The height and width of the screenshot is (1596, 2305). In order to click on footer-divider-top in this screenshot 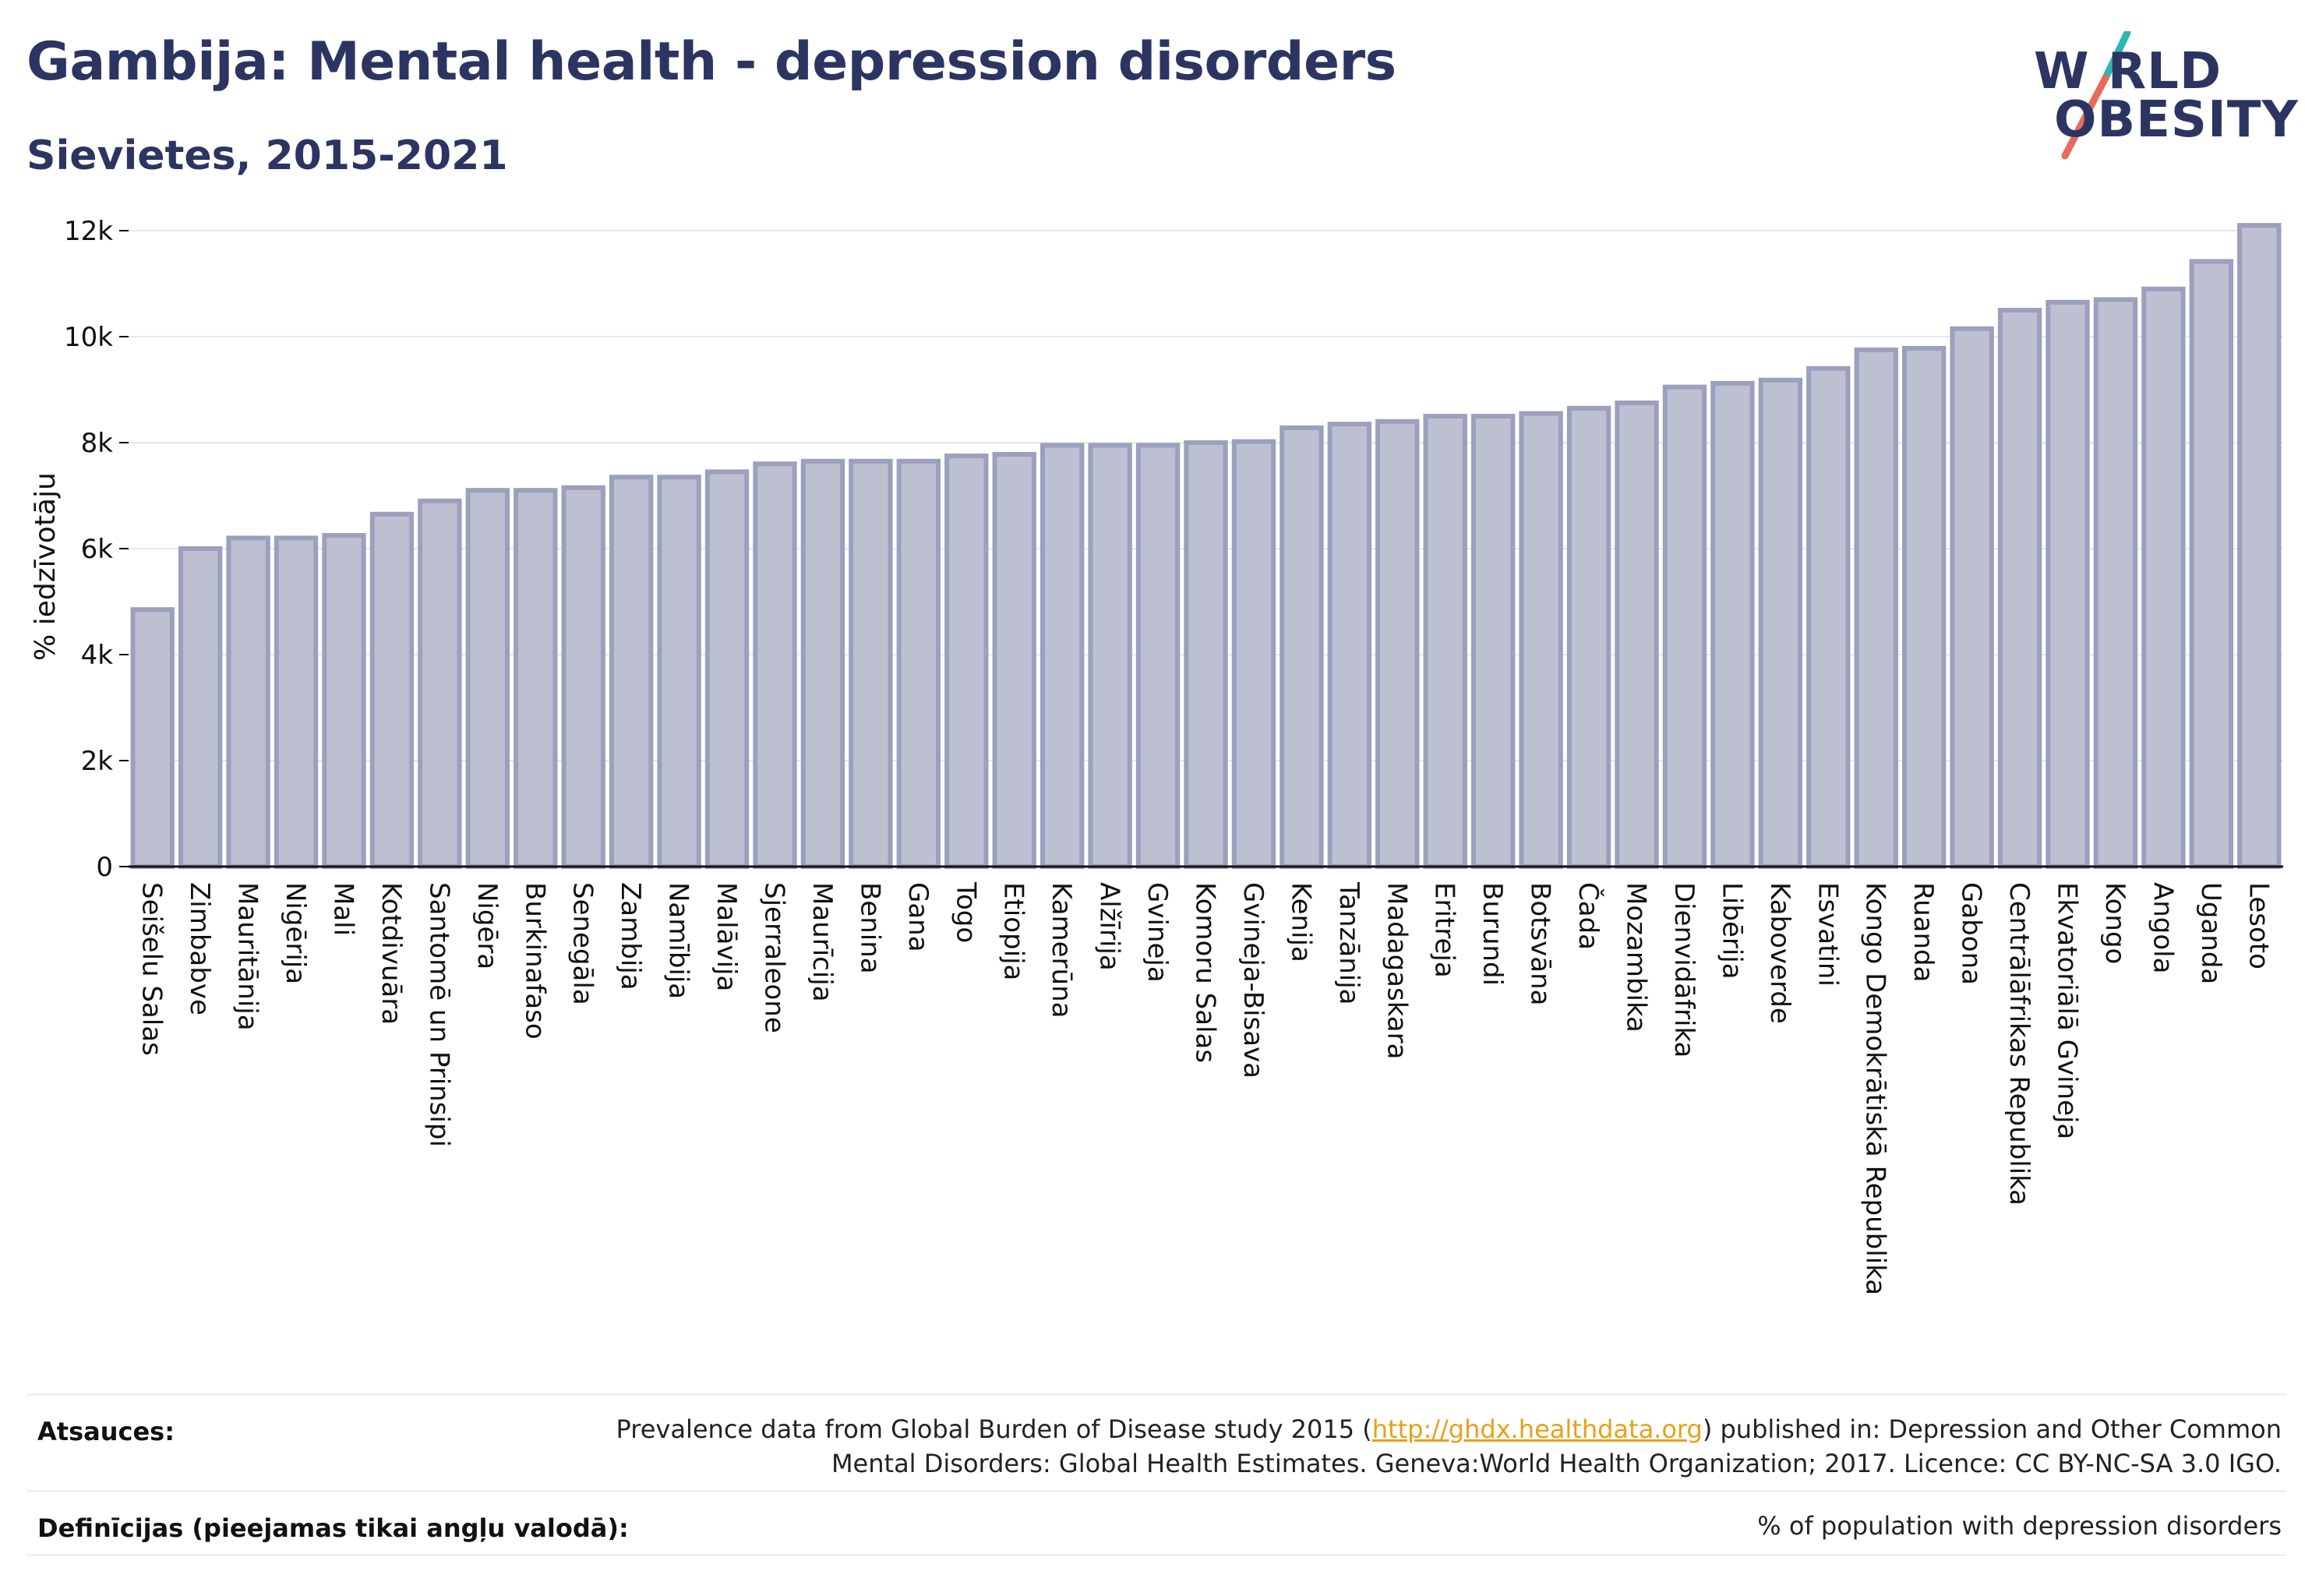, I will do `click(1156, 1394)`.